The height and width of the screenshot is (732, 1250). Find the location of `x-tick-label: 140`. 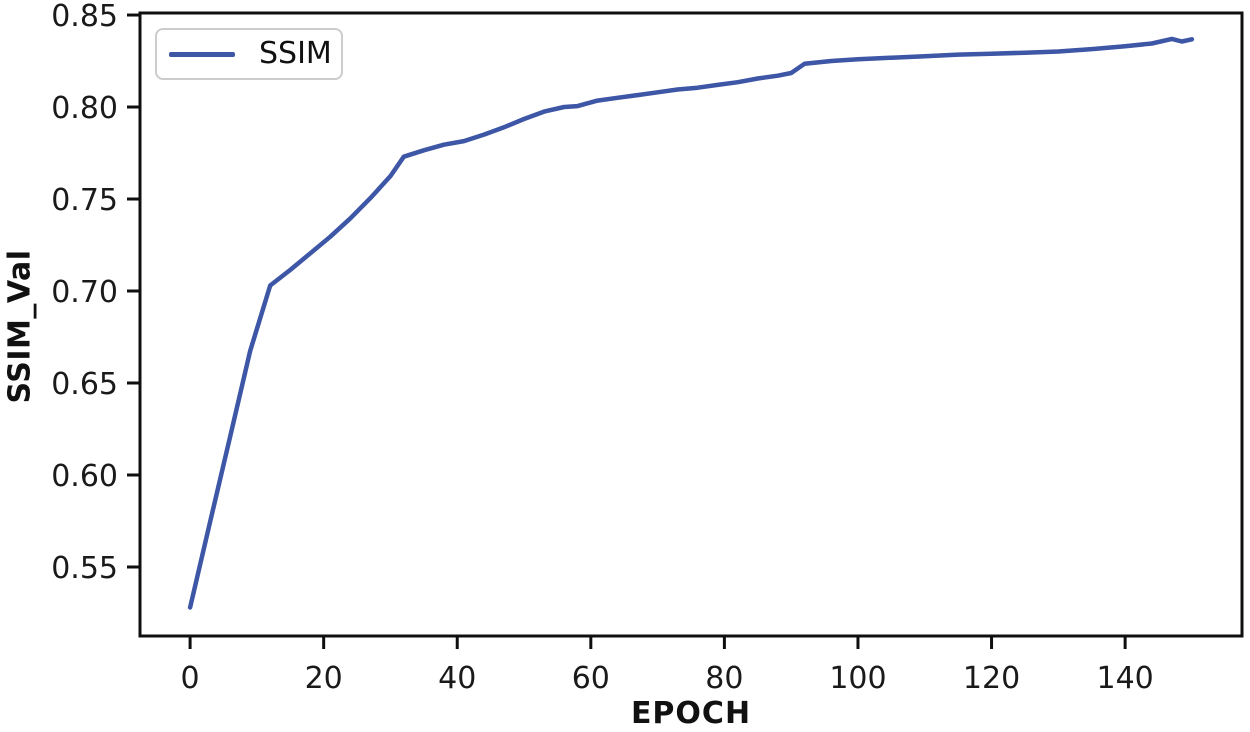

x-tick-label: 140 is located at coordinates (1124, 678).